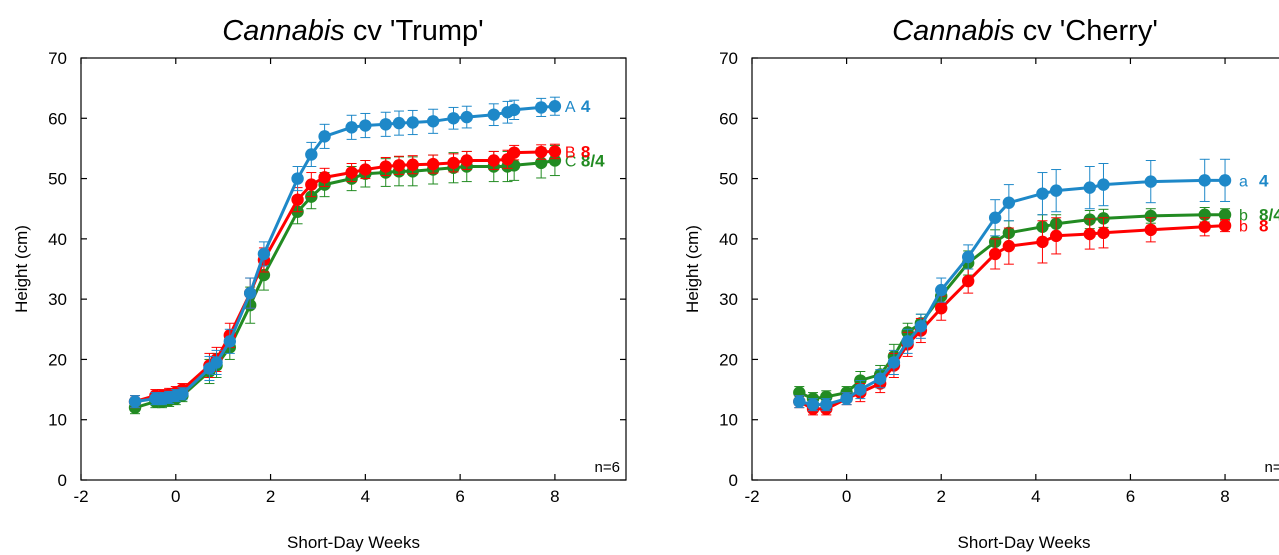 The image size is (1279, 555). What do you see at coordinates (270, 496) in the screenshot?
I see `chart-0-xtick-label: 2` at bounding box center [270, 496].